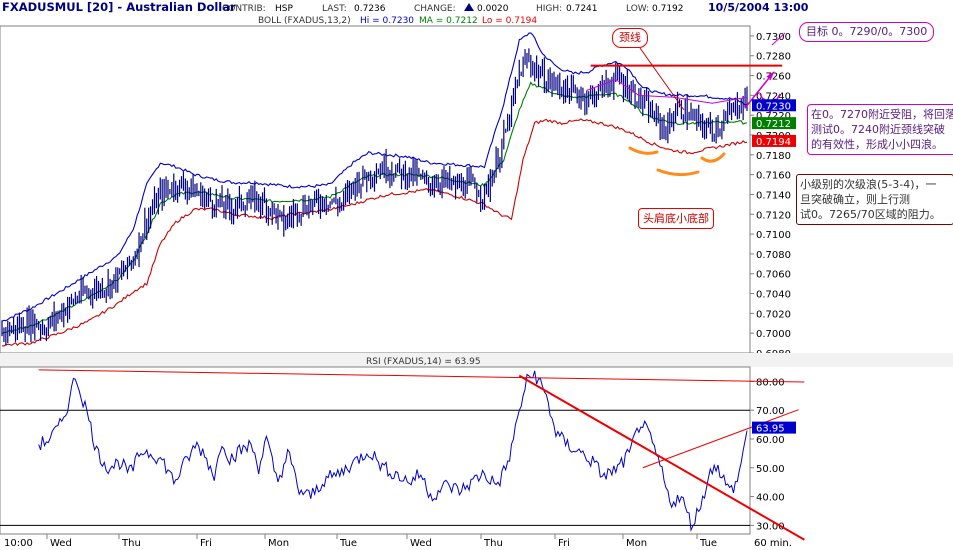 The width and height of the screenshot is (953, 550). Describe the element at coordinates (423, 362) in the screenshot. I see `rsi-legend: RSI (FXADUS,14) = 63.95` at that location.